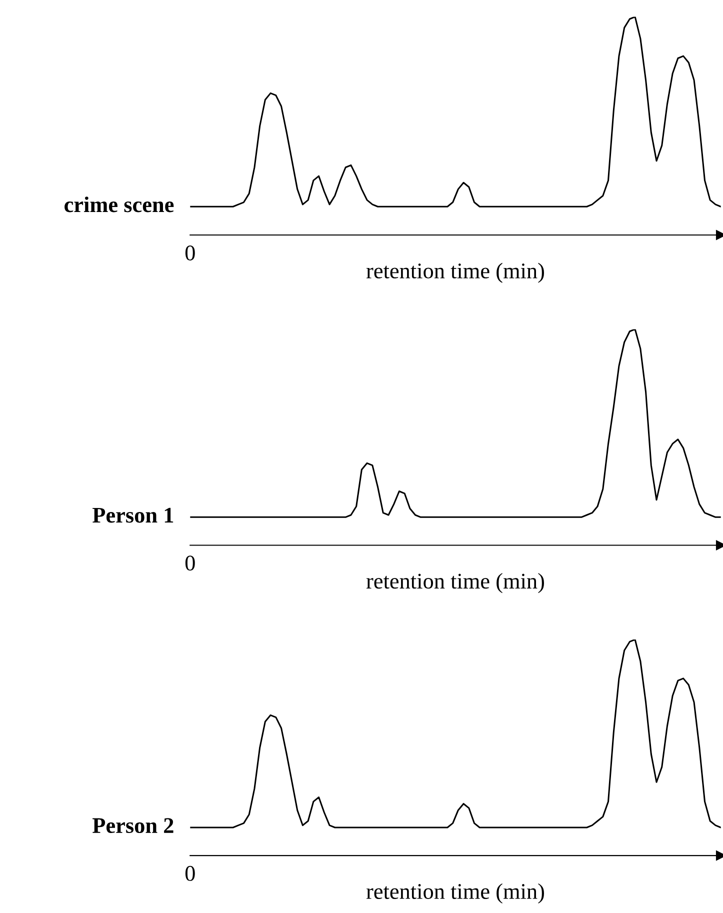  I want to click on y-axis-title: Person 2, so click(133, 826).